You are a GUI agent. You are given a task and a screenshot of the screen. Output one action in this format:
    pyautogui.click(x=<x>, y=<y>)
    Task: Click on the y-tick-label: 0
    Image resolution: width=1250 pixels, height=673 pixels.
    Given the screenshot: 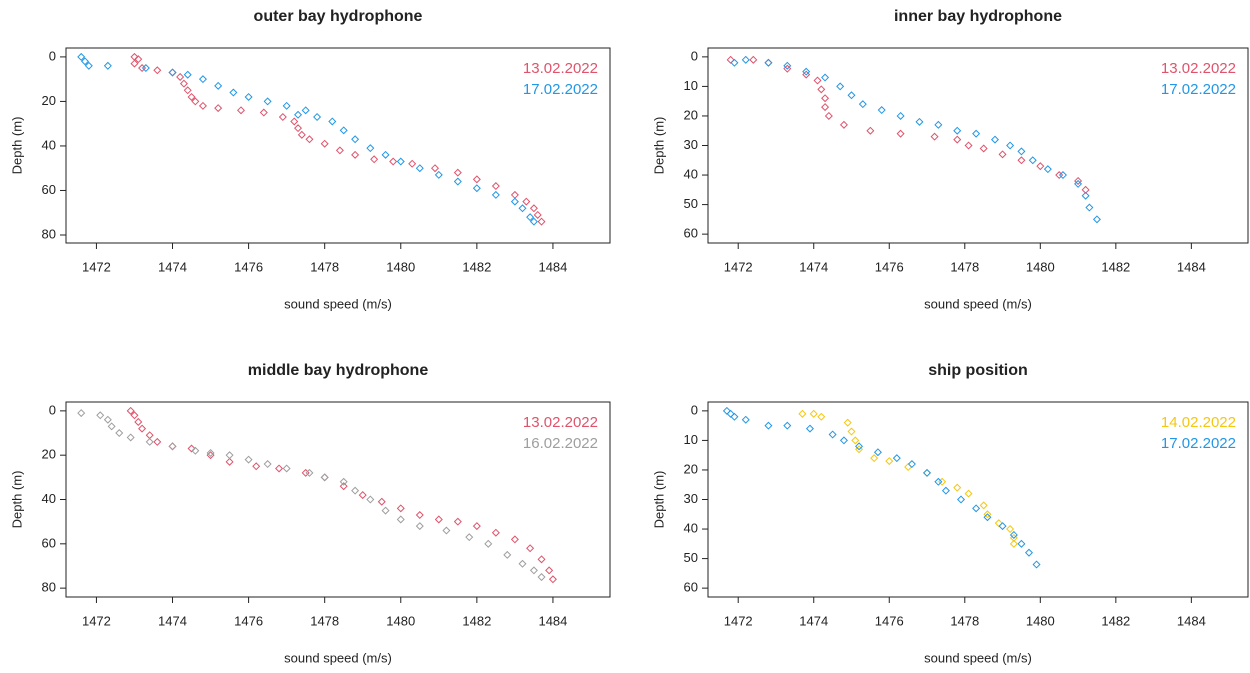 What is the action you would take?
    pyautogui.click(x=52, y=409)
    